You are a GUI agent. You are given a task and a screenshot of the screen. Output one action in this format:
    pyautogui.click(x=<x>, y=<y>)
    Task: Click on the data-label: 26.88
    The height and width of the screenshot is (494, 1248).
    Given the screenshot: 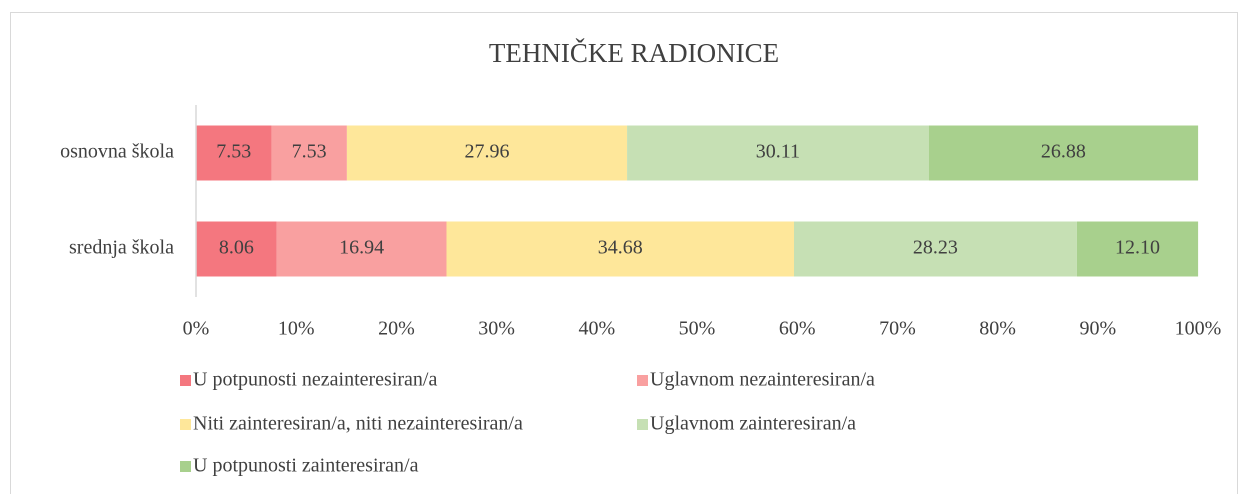 What is the action you would take?
    pyautogui.click(x=1063, y=152)
    